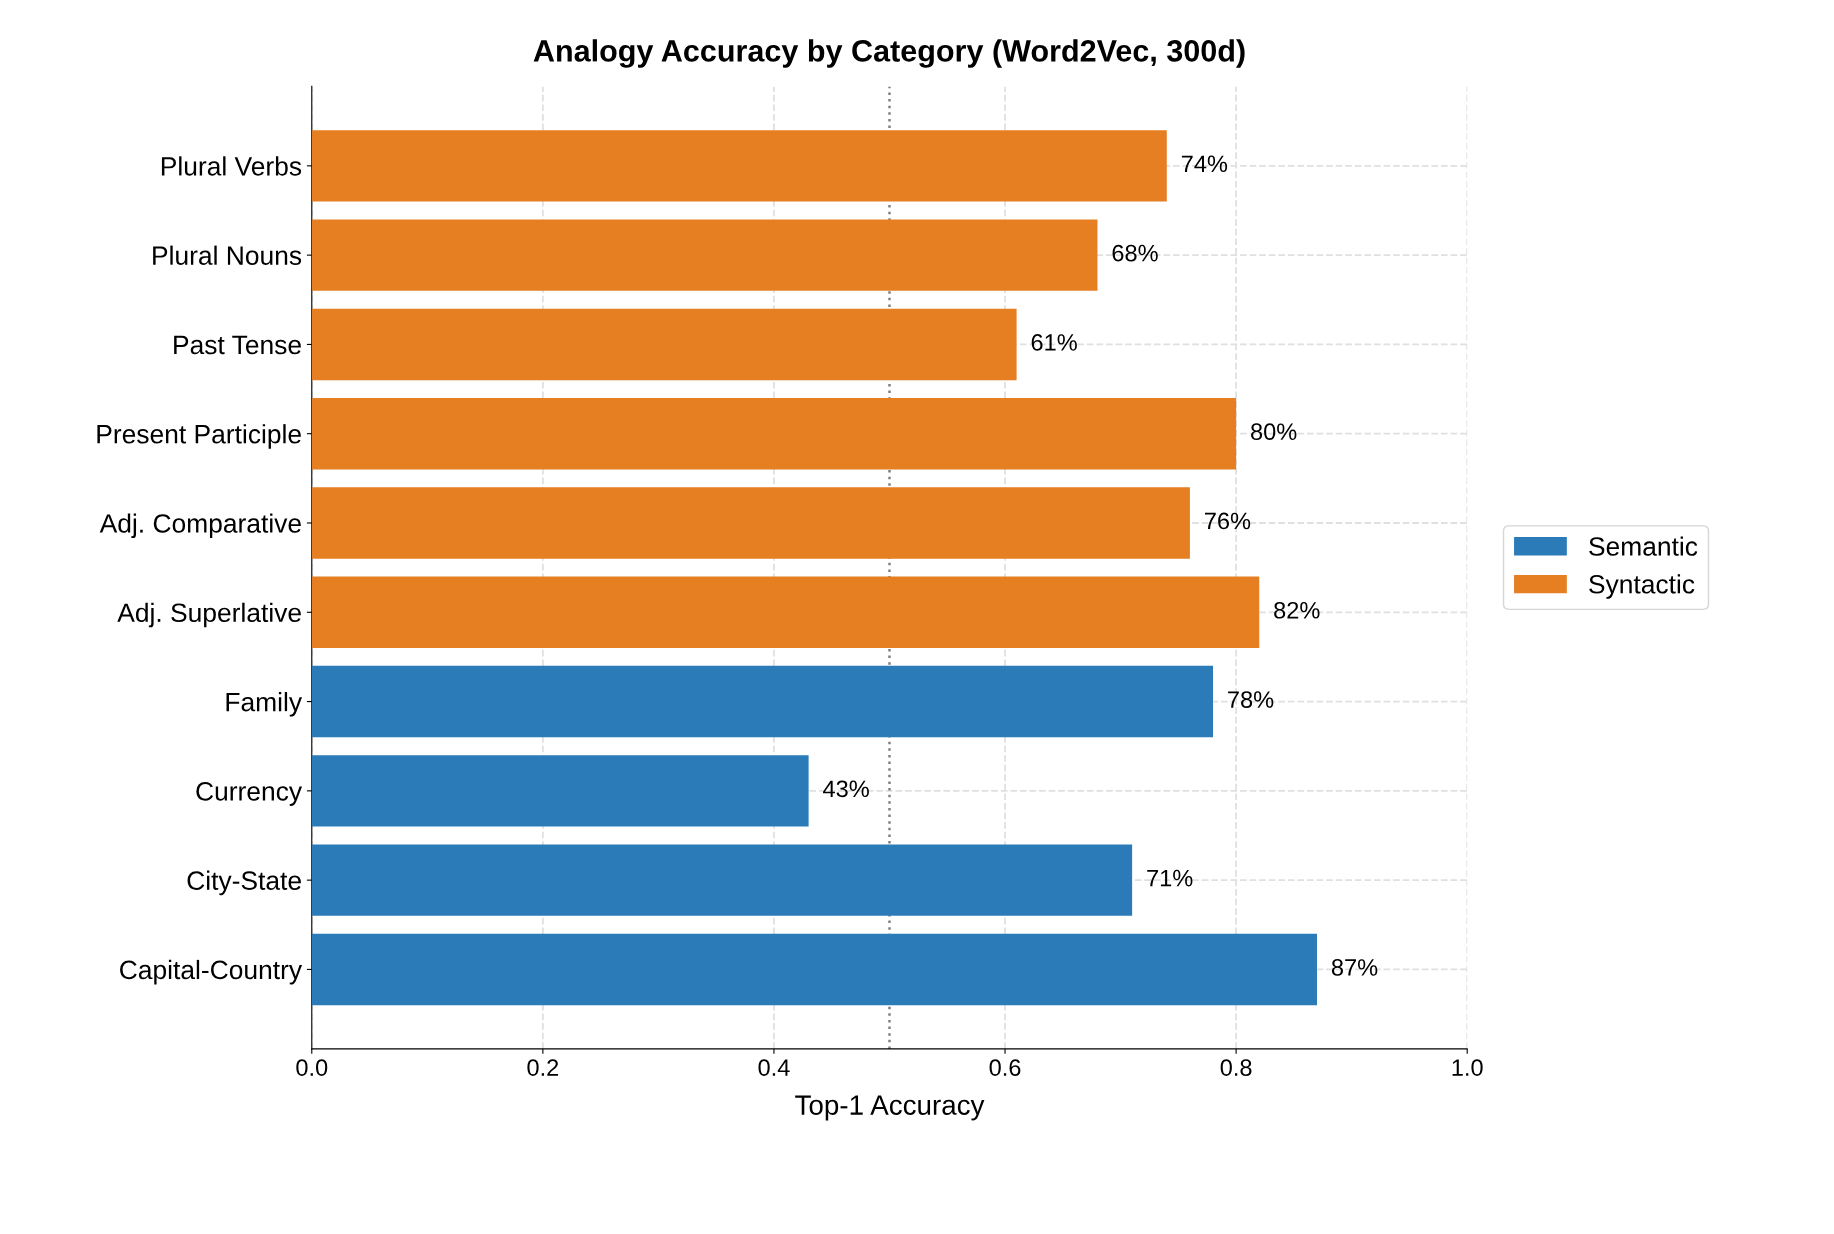  What do you see at coordinates (231, 166) in the screenshot?
I see `y-tick-label: Plural Verbs` at bounding box center [231, 166].